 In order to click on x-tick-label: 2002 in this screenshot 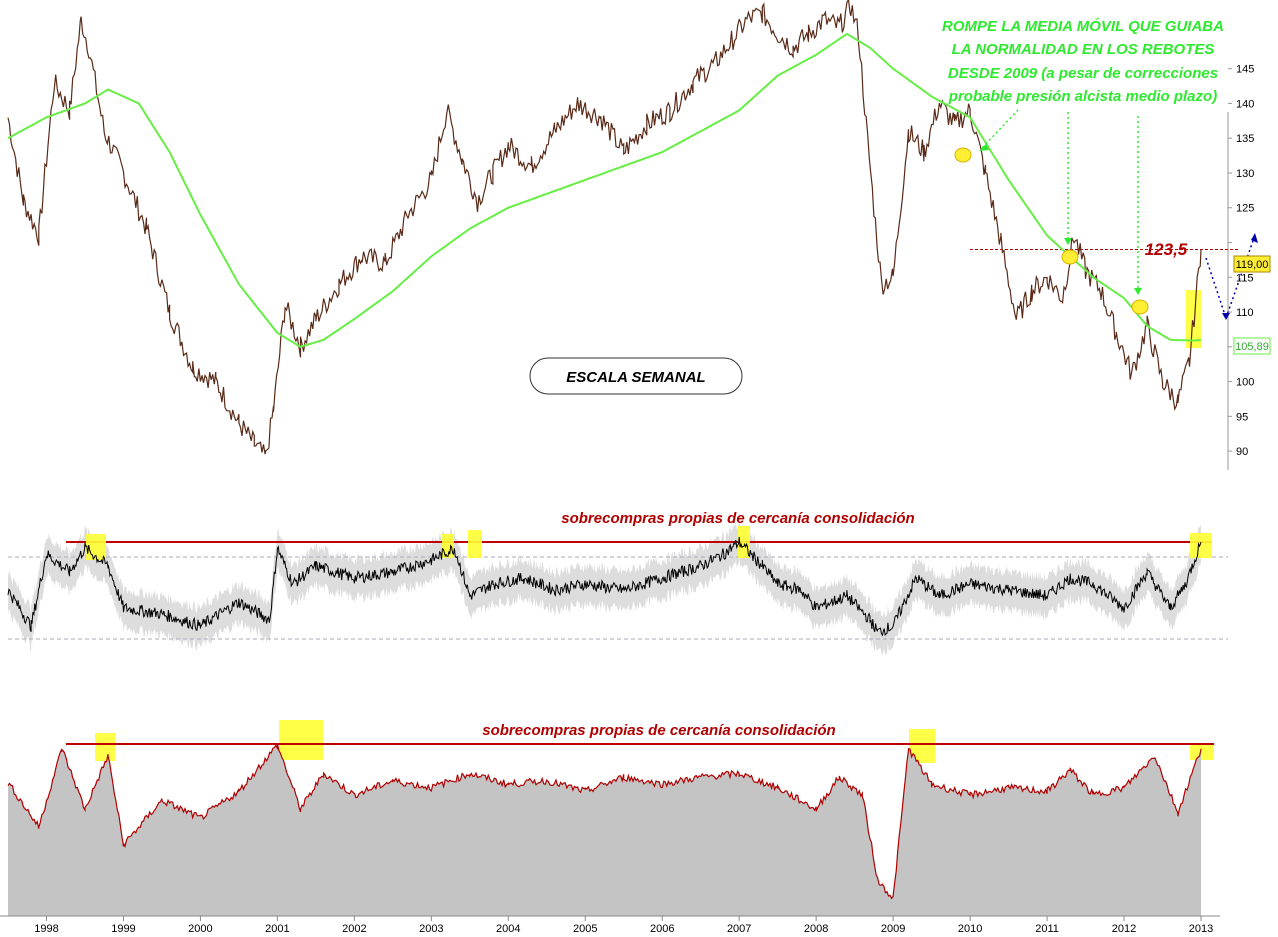, I will do `click(354, 929)`.